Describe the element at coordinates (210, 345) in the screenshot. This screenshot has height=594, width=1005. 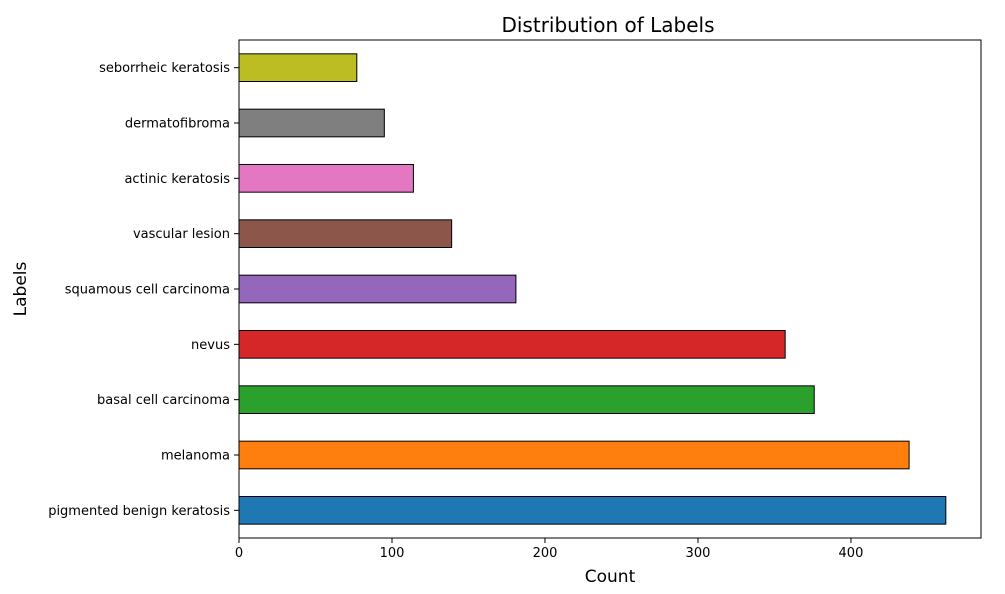
I see `y-tick-label: nevus` at that location.